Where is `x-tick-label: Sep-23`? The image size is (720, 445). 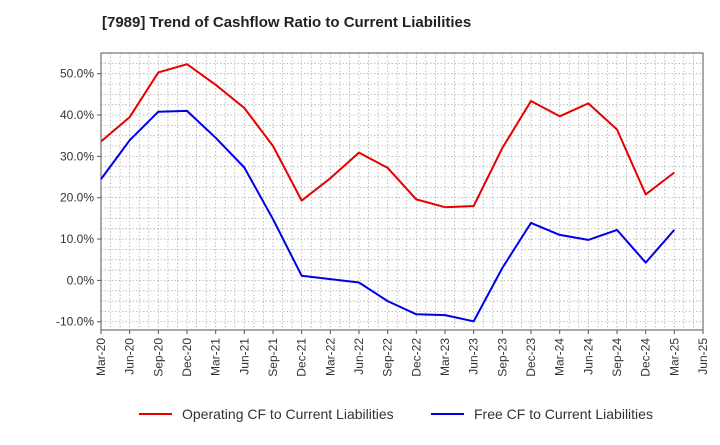 x-tick-label: Sep-23 is located at coordinates (502, 357).